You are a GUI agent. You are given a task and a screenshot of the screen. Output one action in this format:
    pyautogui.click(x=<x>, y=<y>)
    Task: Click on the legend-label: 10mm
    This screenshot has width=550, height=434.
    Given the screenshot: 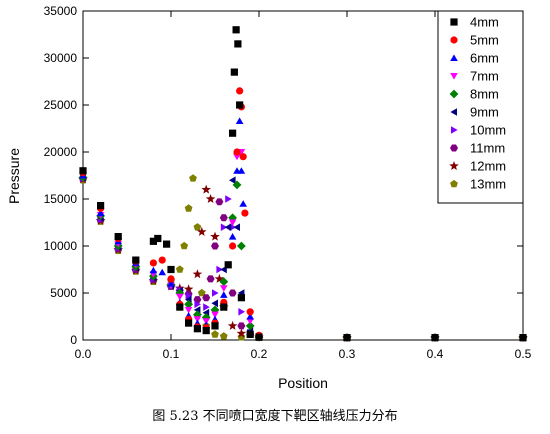 What is the action you would take?
    pyautogui.click(x=488, y=130)
    